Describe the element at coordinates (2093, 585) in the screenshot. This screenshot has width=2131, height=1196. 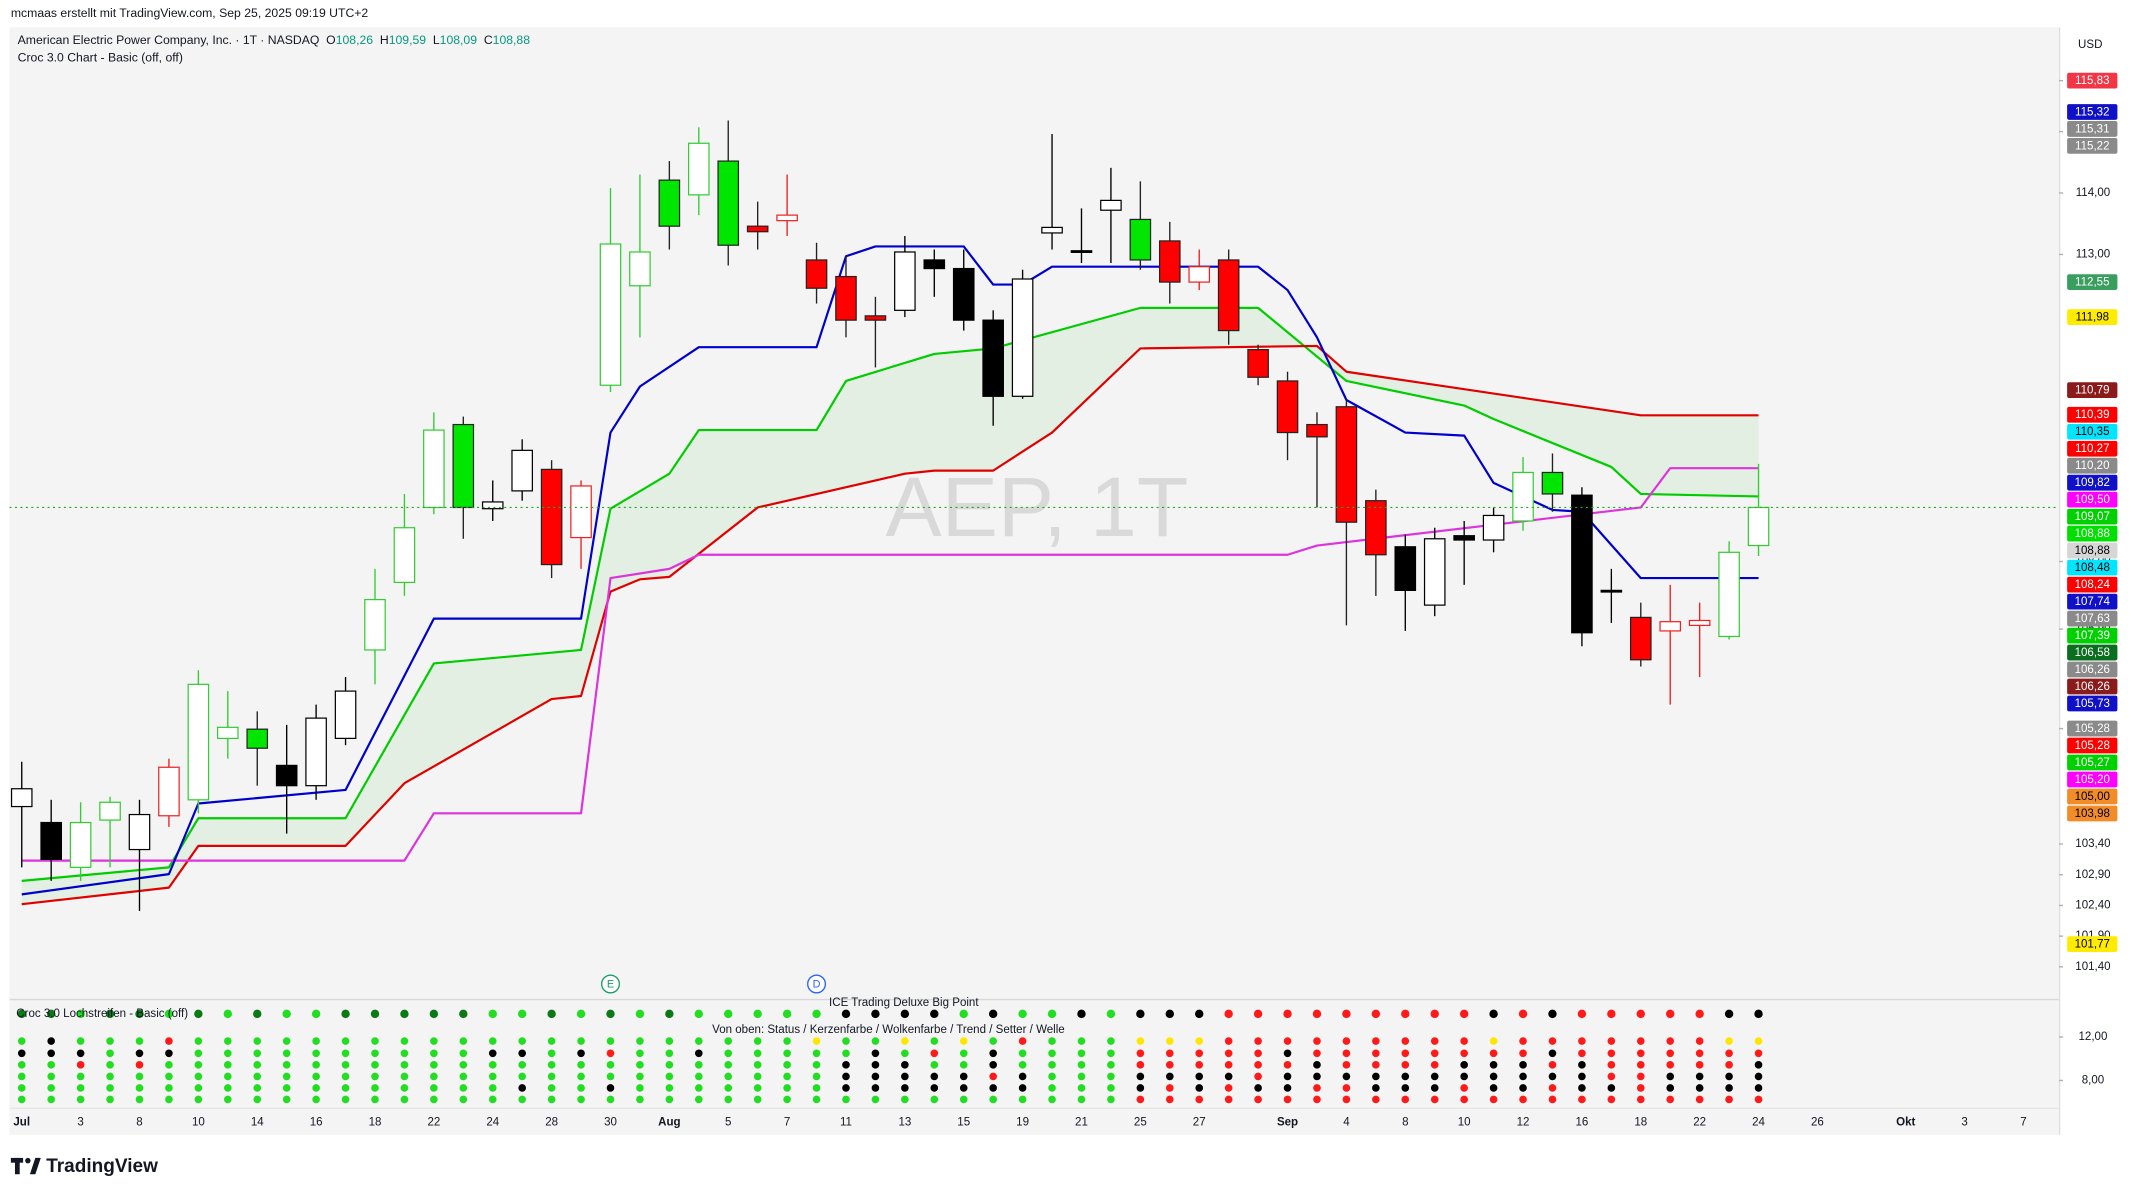
I see `price-badge-label: 108,24` at that location.